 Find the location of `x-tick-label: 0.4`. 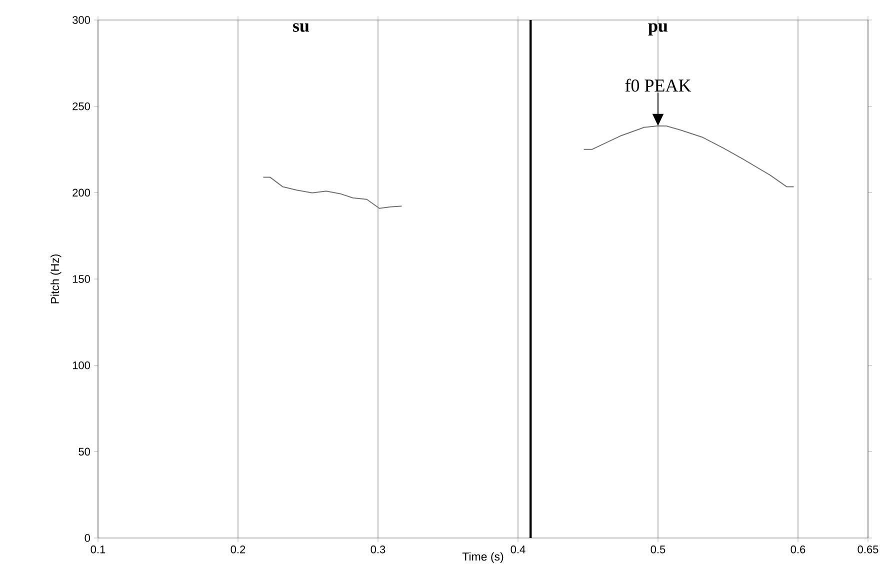

x-tick-label: 0.4 is located at coordinates (518, 550).